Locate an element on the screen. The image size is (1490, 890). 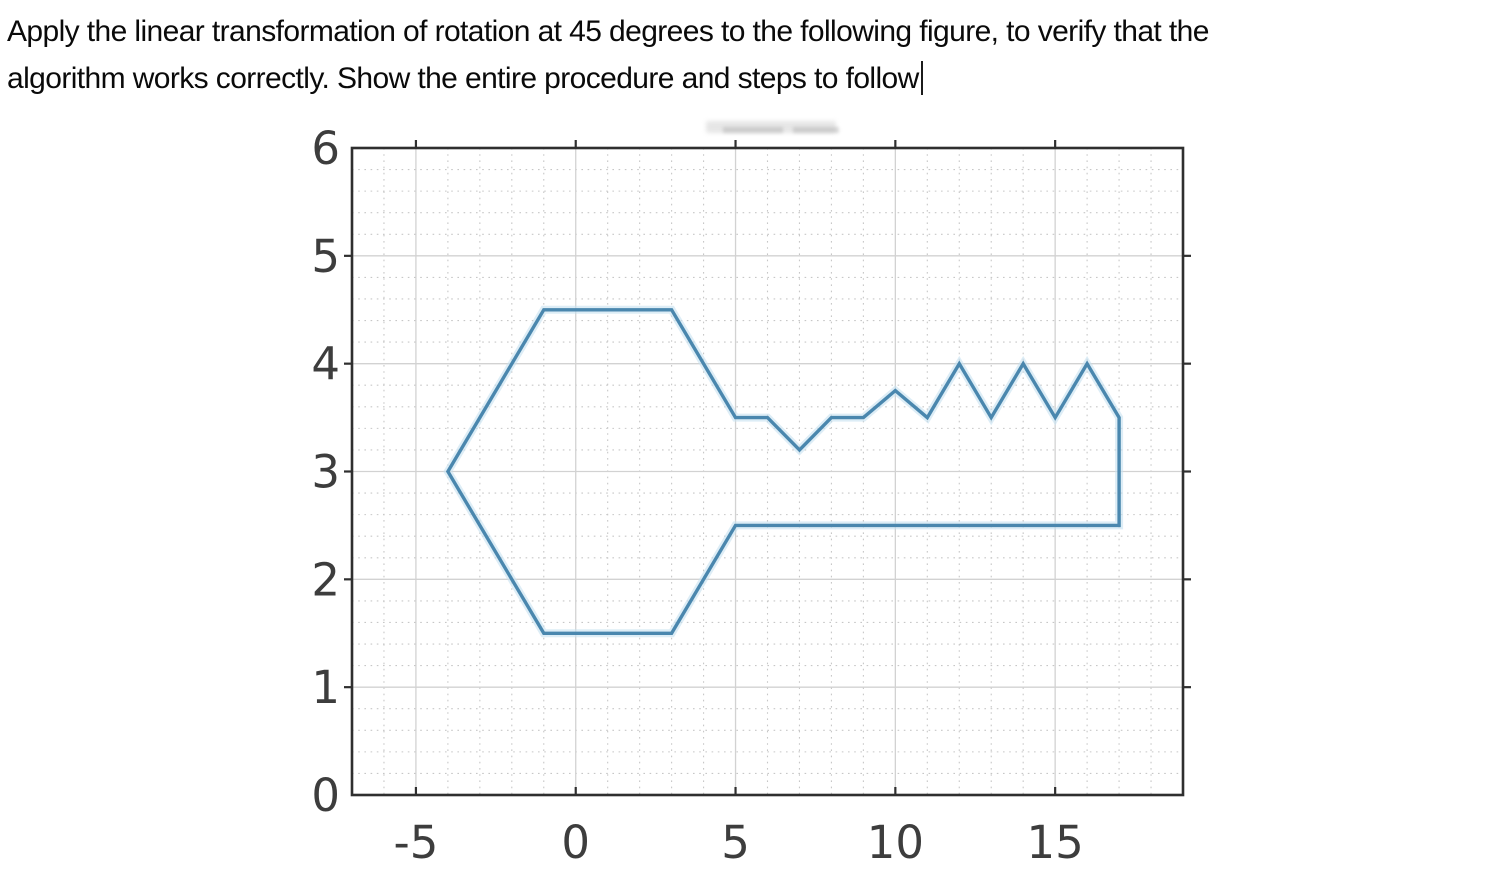
x-tick-label: -5 is located at coordinates (415, 842).